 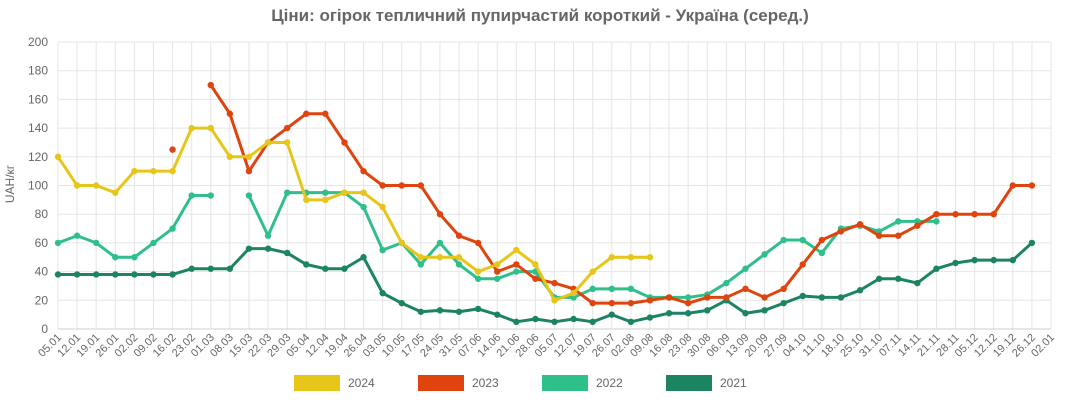 What do you see at coordinates (361, 383) in the screenshot?
I see `legend-label: 2024` at bounding box center [361, 383].